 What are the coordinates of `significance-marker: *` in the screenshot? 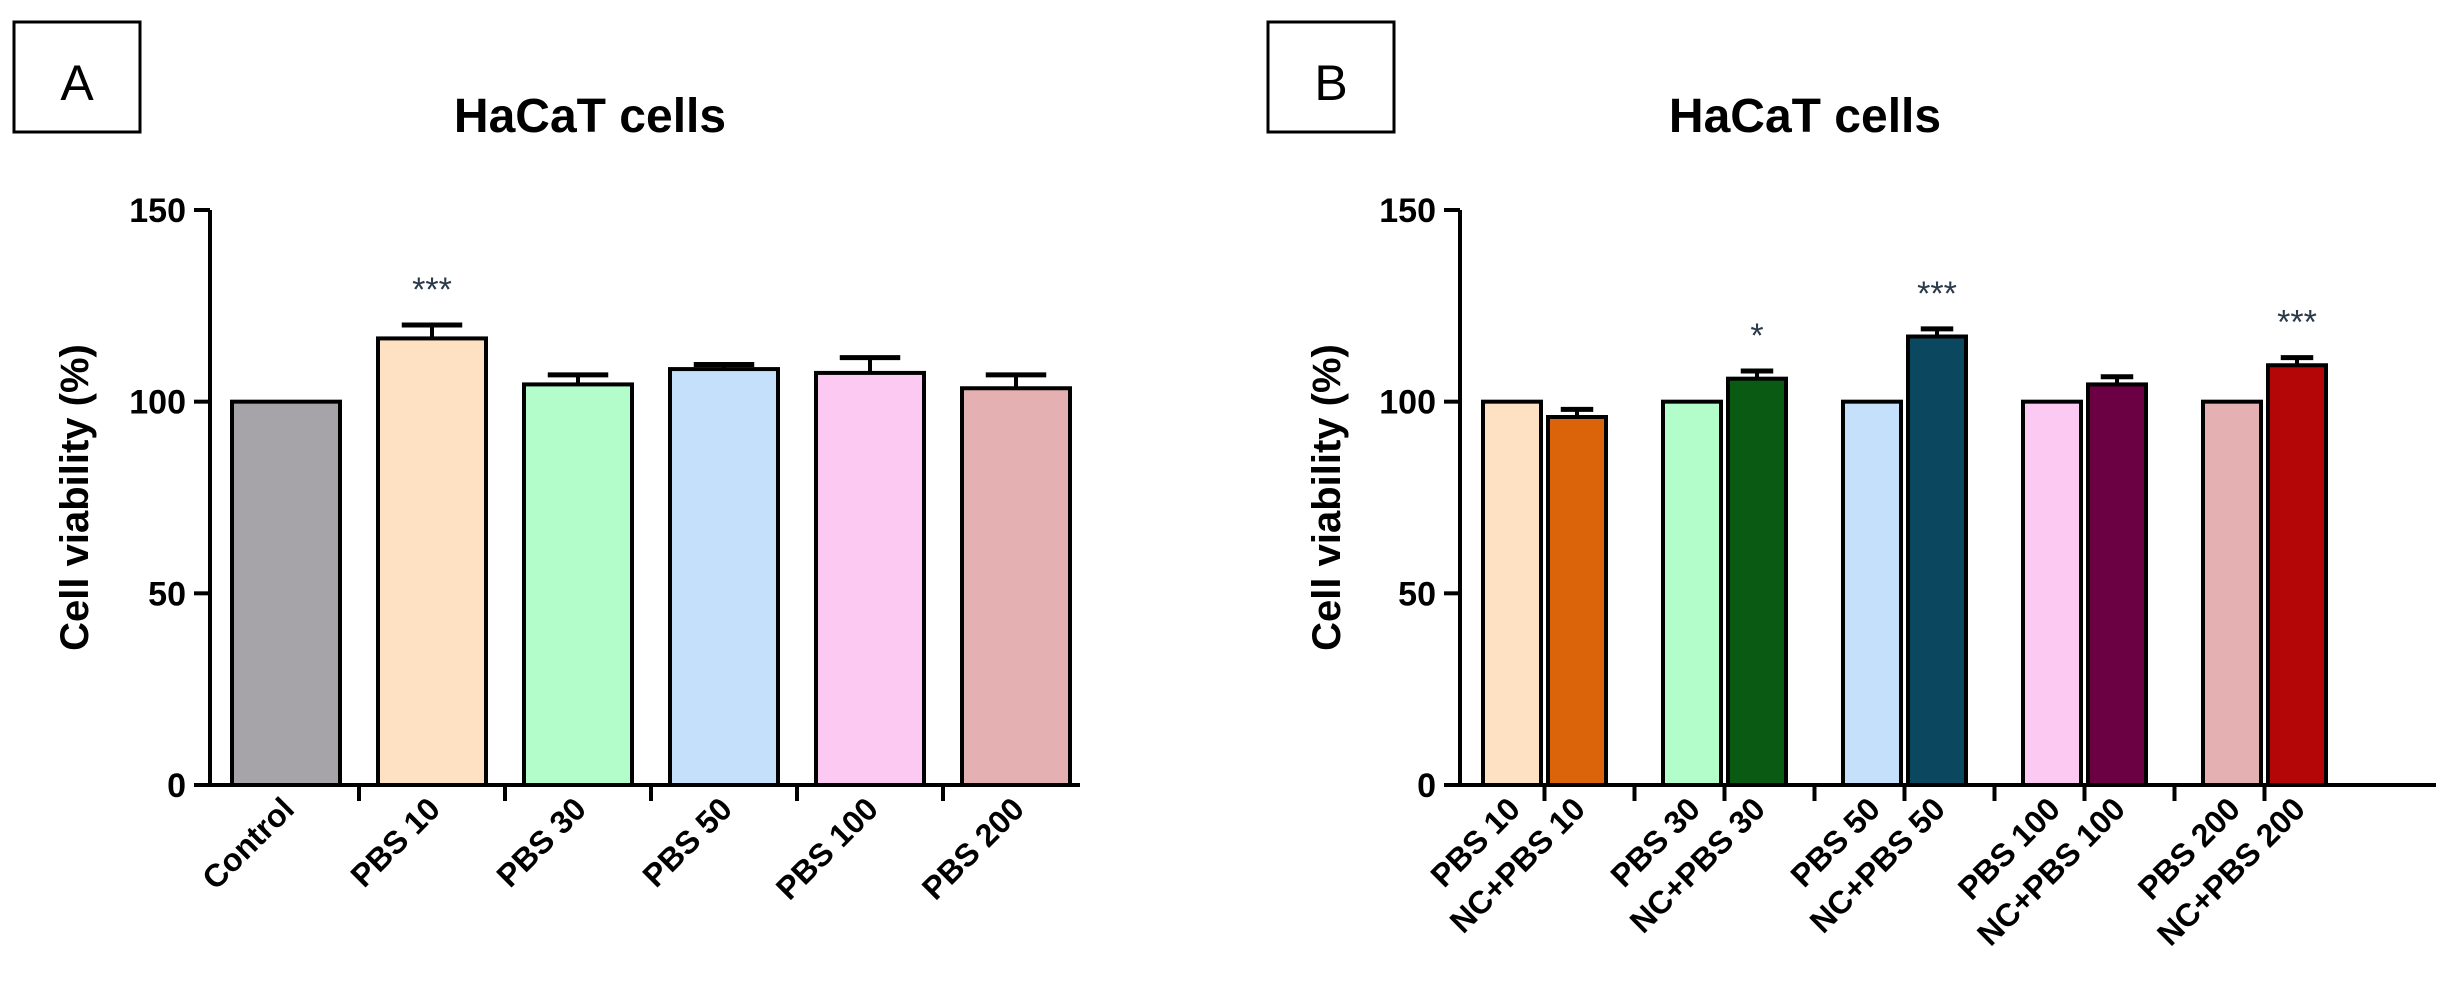 It's located at (1756, 336).